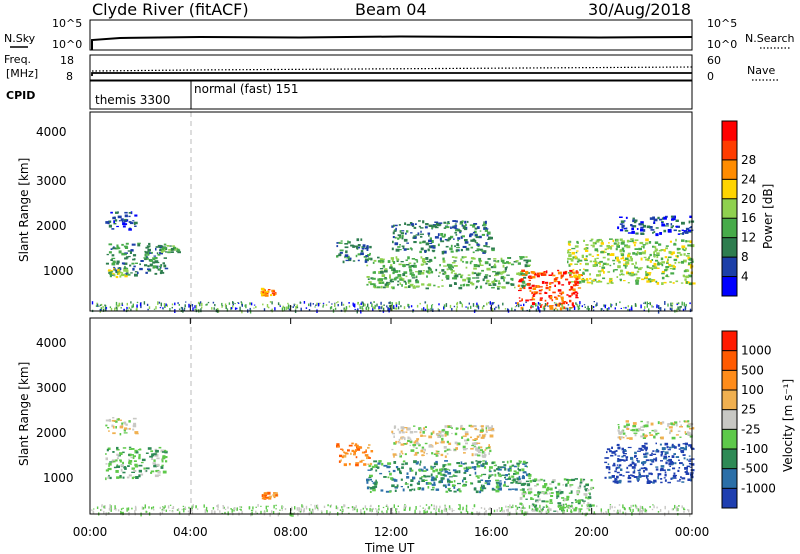 Image resolution: width=800 pixels, height=554 pixels. What do you see at coordinates (58, 478) in the screenshot?
I see `velocity-ytick-1000: 1000` at bounding box center [58, 478].